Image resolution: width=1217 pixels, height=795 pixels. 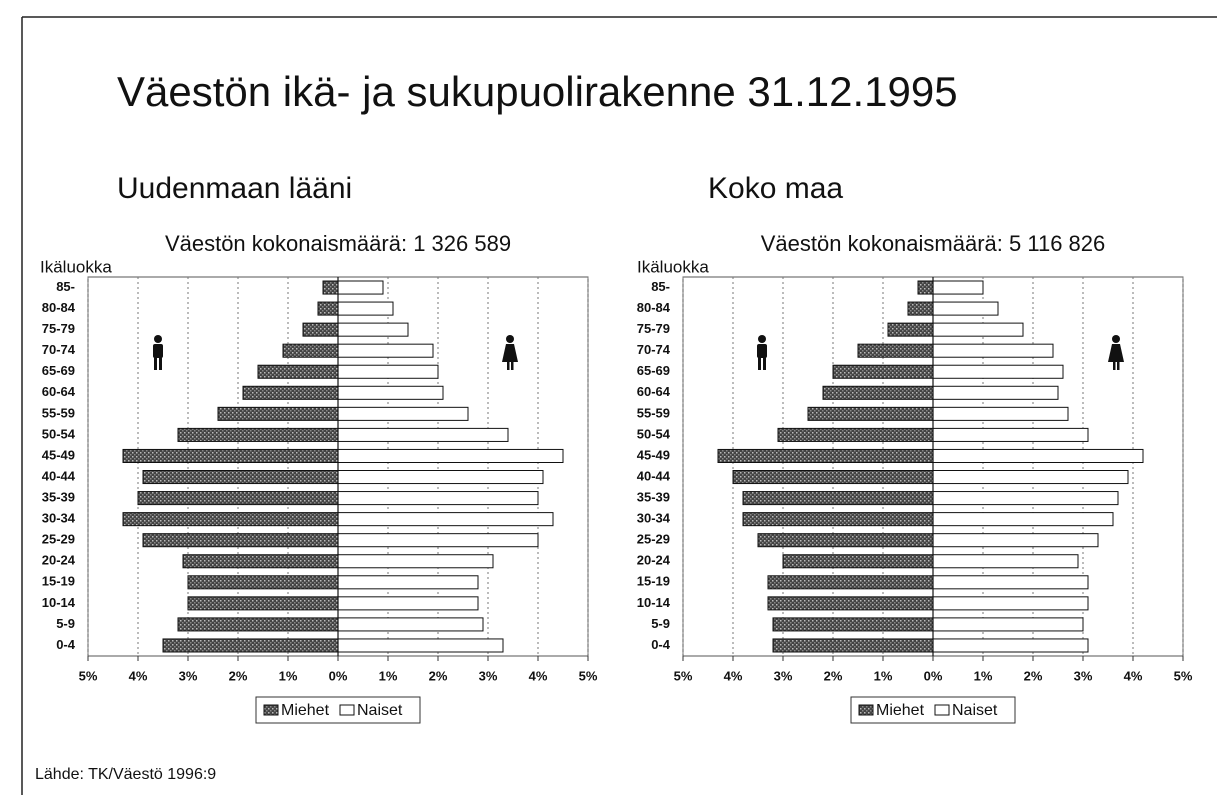 What do you see at coordinates (234, 188) in the screenshot?
I see `chart-title: Uudenmaan lääni` at bounding box center [234, 188].